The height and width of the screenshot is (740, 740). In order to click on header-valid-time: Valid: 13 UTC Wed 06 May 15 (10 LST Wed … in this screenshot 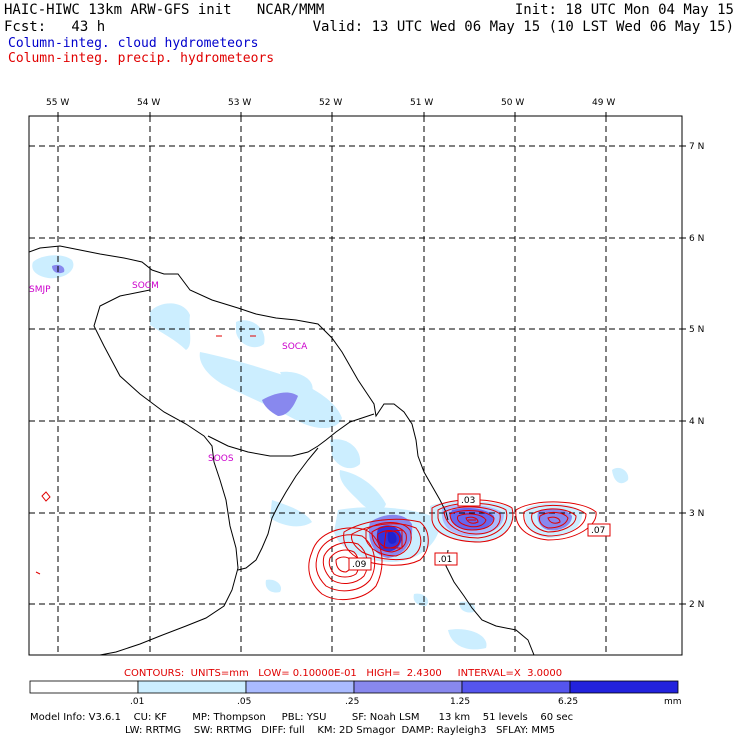, I will do `click(523, 27)`.